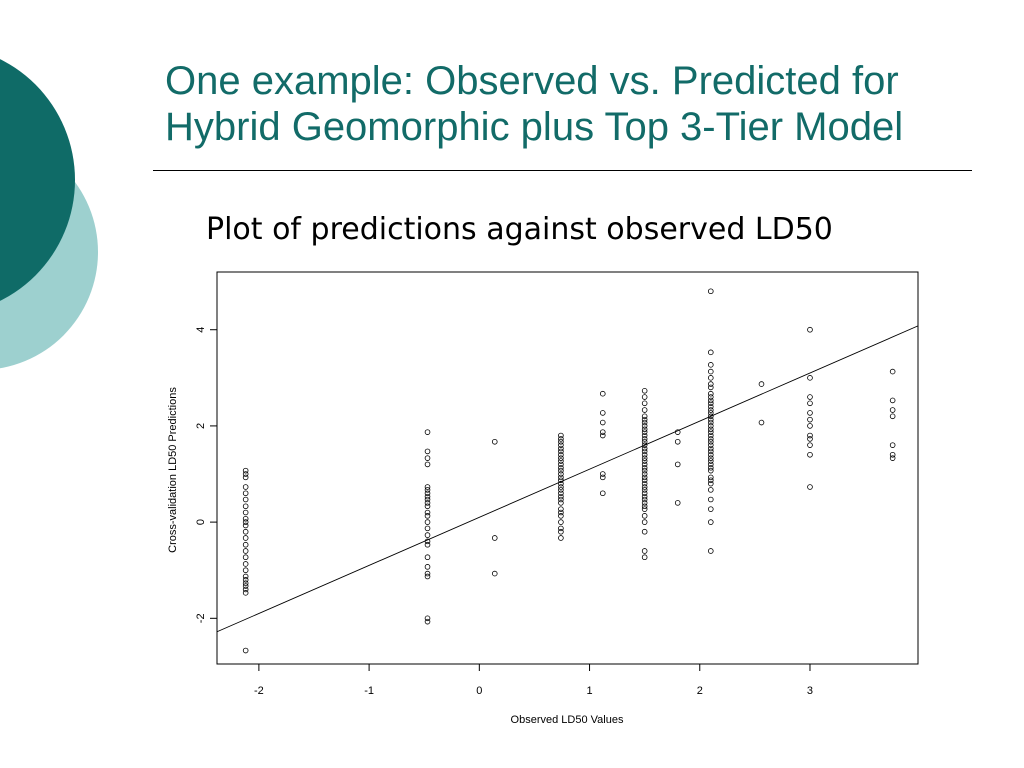 The width and height of the screenshot is (1024, 768). I want to click on y-tick-label: 0, so click(201, 522).